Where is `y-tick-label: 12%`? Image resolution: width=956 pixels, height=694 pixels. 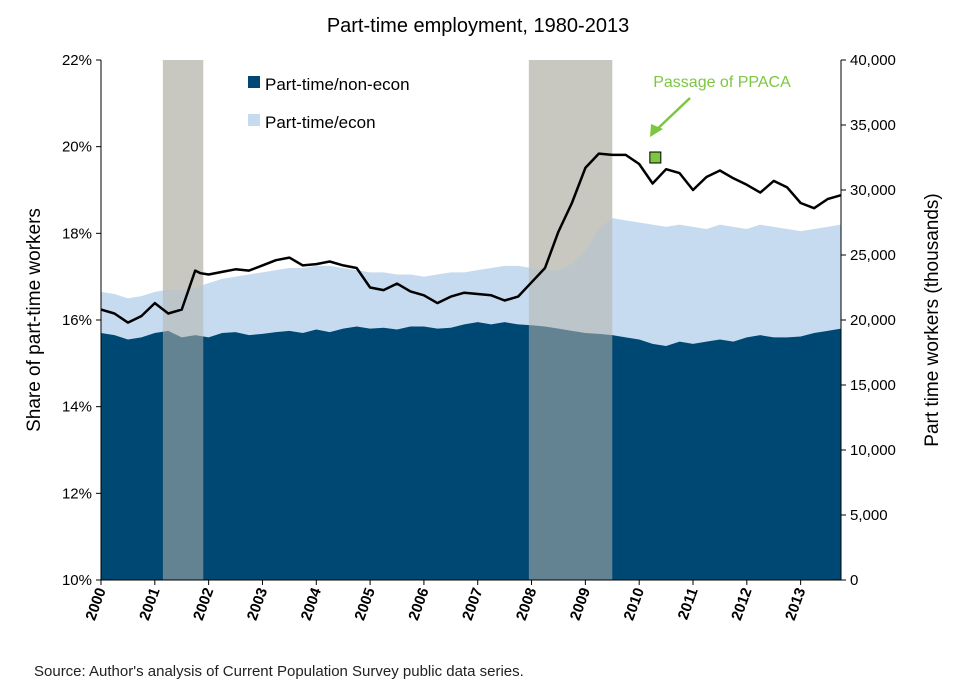
y-tick-label: 12% is located at coordinates (77, 493).